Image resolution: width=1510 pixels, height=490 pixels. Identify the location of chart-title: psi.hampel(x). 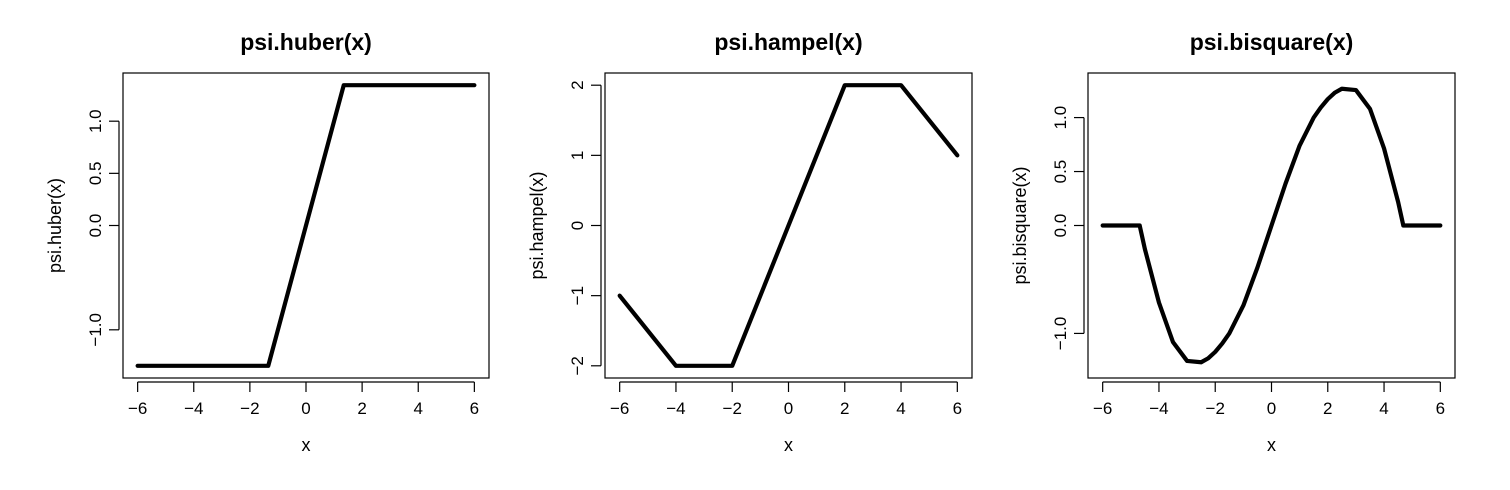
(788, 42).